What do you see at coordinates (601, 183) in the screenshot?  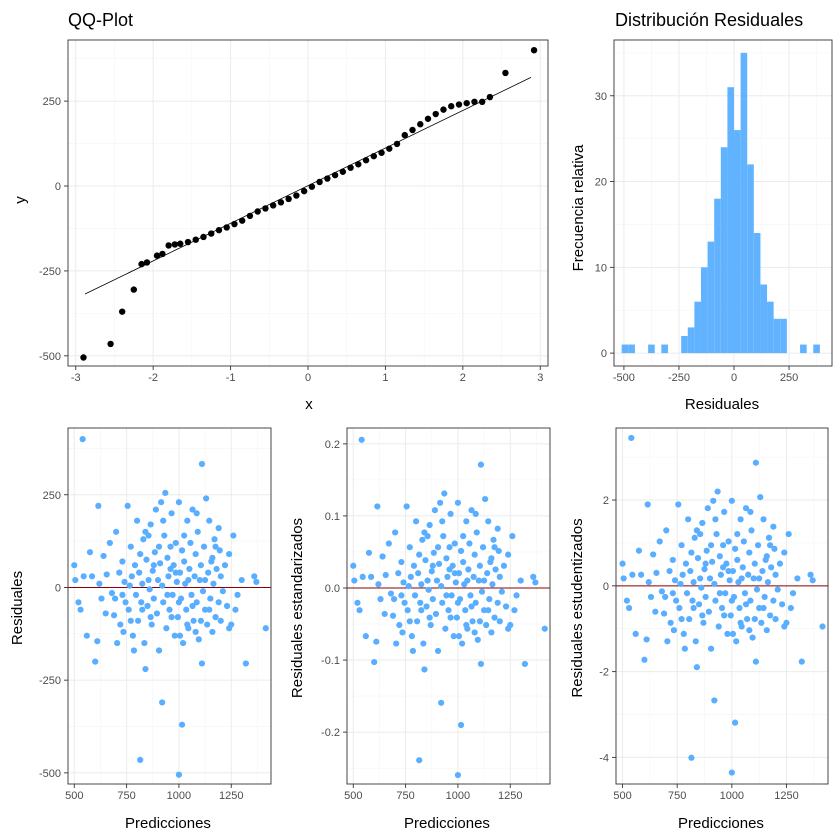 I see `hist-y-tick-label: 20` at bounding box center [601, 183].